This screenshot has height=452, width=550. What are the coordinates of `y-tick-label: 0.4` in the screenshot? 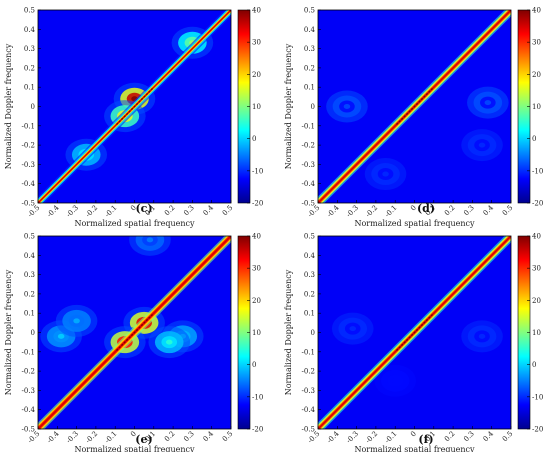 It's located at (310, 256).